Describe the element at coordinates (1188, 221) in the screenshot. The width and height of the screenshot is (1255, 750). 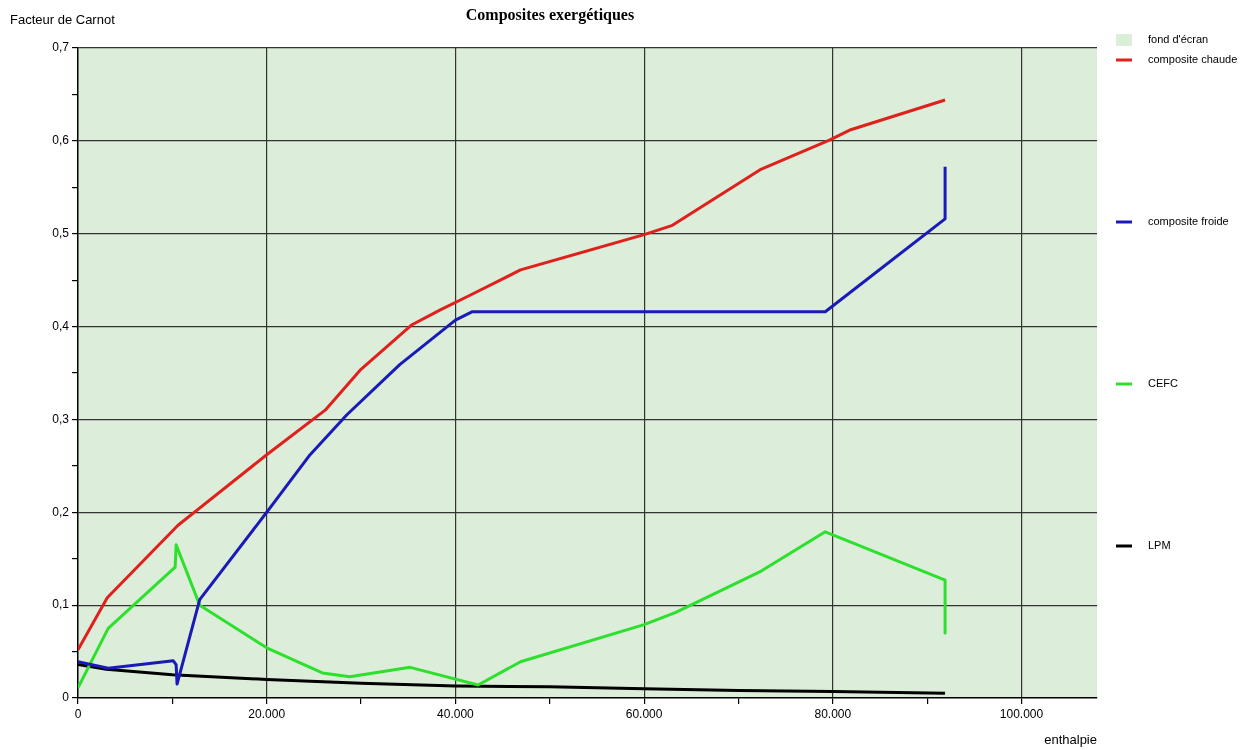
I see `legend-label: composite froide` at that location.